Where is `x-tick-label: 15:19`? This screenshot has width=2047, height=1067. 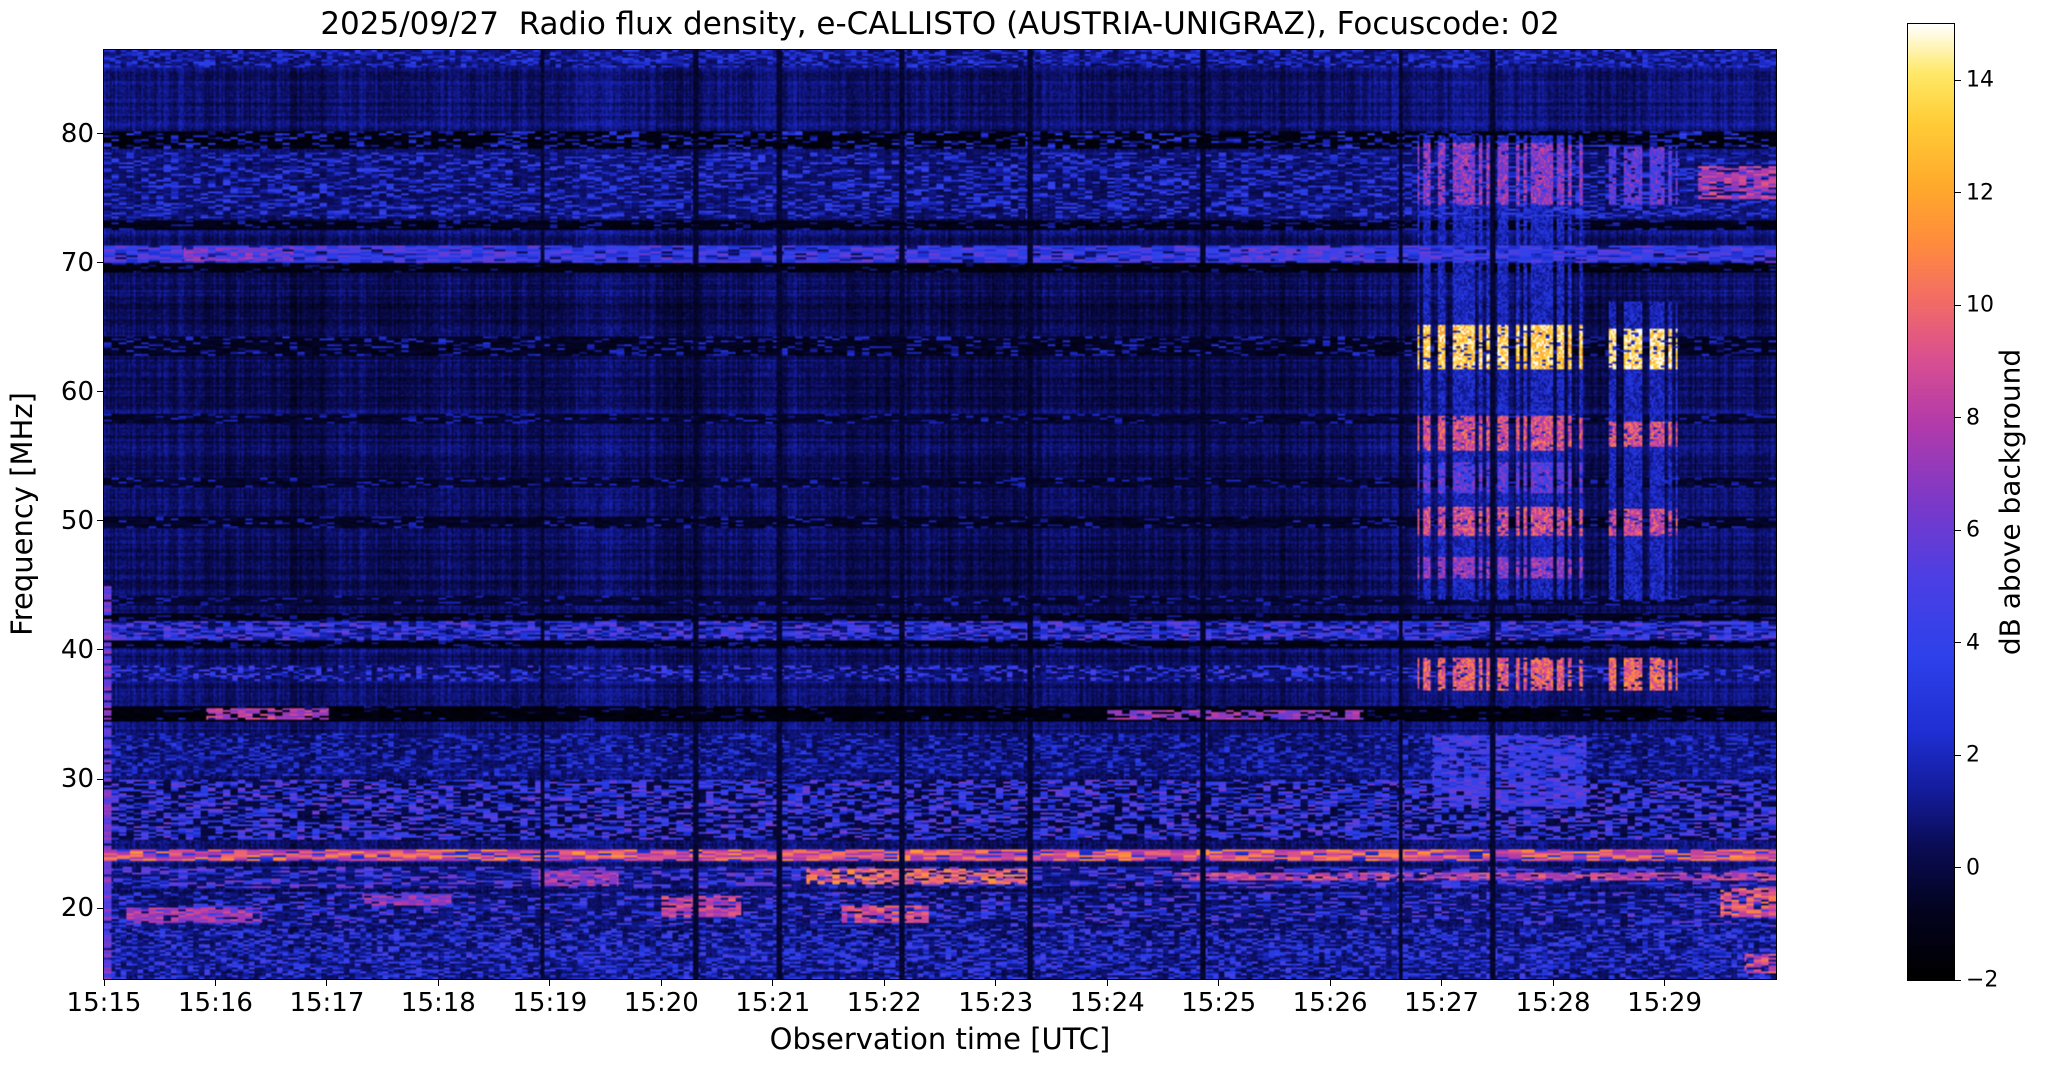
x-tick-label: 15:19 is located at coordinates (550, 1003).